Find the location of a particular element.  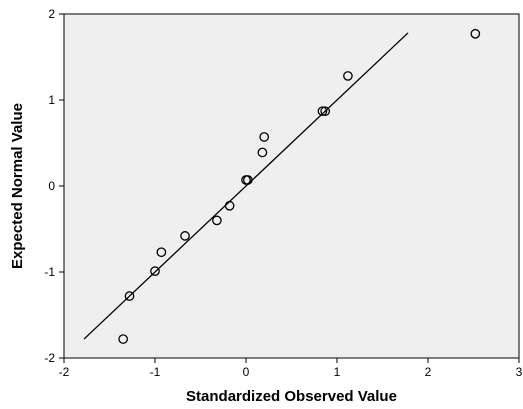

x-tick-label: -1 is located at coordinates (155, 372).